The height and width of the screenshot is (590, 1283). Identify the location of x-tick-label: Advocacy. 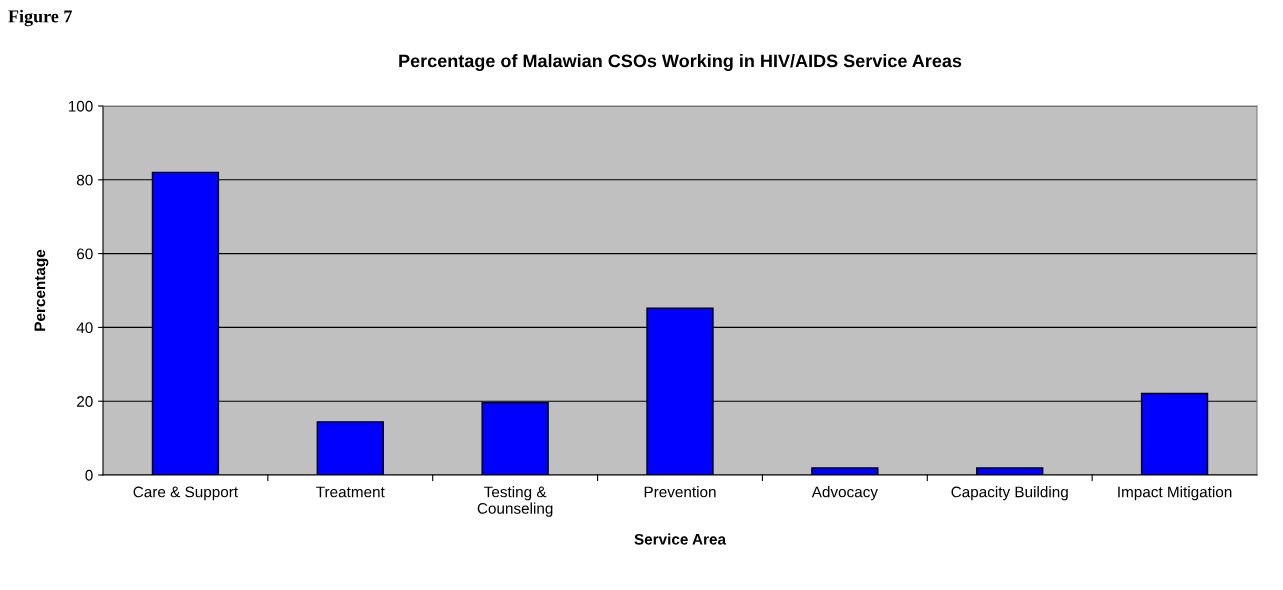
(844, 493).